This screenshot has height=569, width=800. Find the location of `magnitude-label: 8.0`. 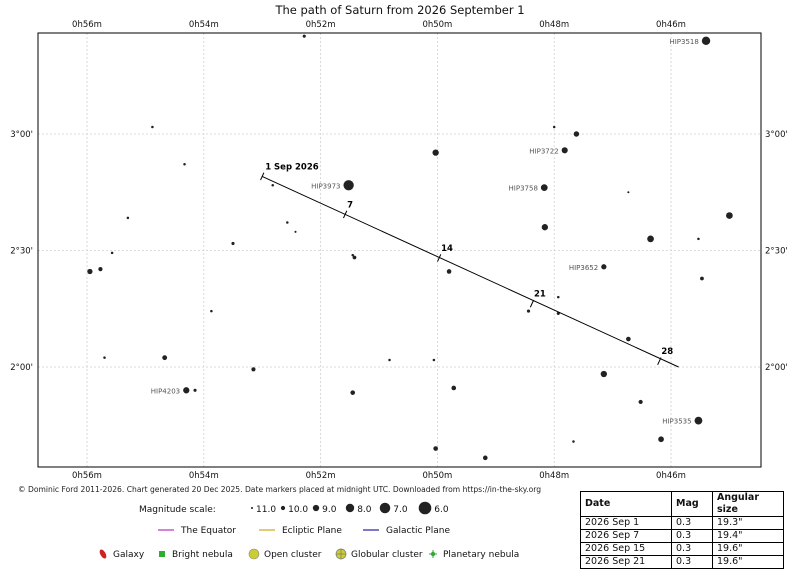

magnitude-label: 8.0 is located at coordinates (364, 510).